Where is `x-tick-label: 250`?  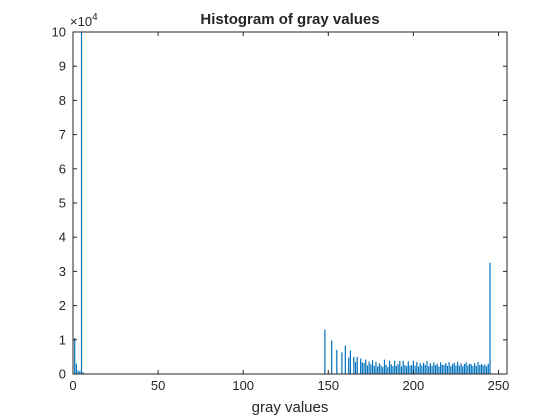
x-tick-label: 250 is located at coordinates (499, 385).